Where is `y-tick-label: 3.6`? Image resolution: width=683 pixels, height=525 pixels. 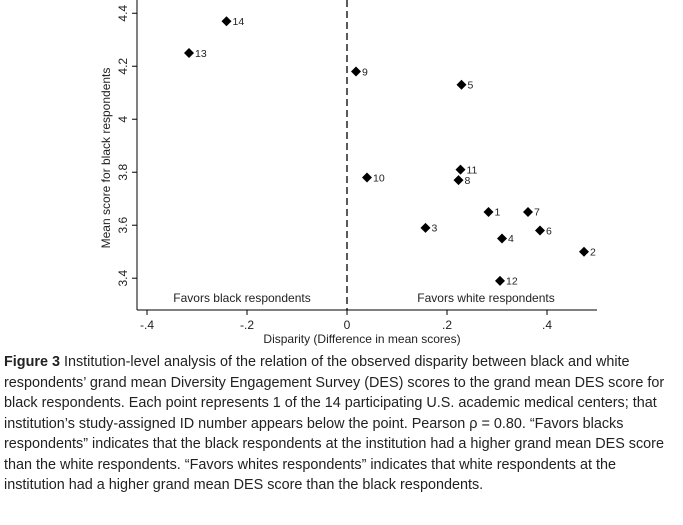 y-tick-label: 3.6 is located at coordinates (123, 225).